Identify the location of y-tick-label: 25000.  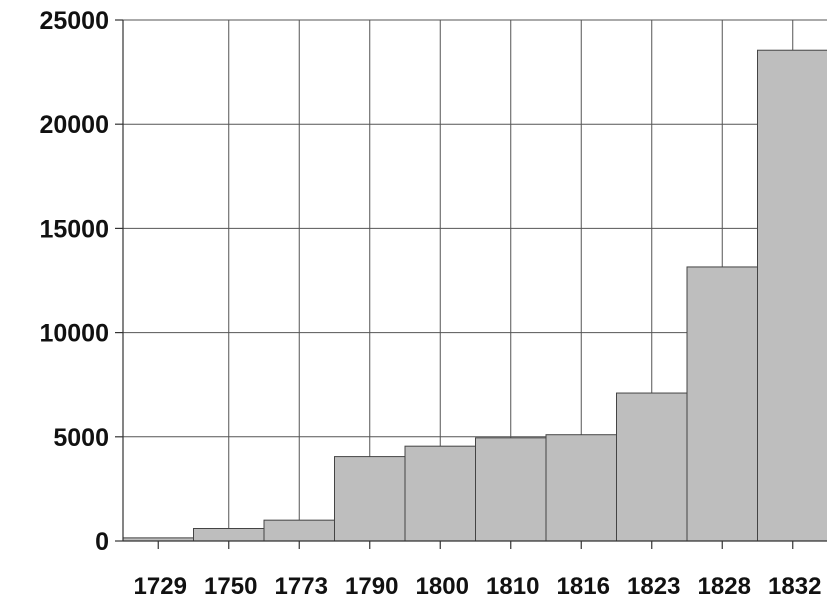
(74, 21).